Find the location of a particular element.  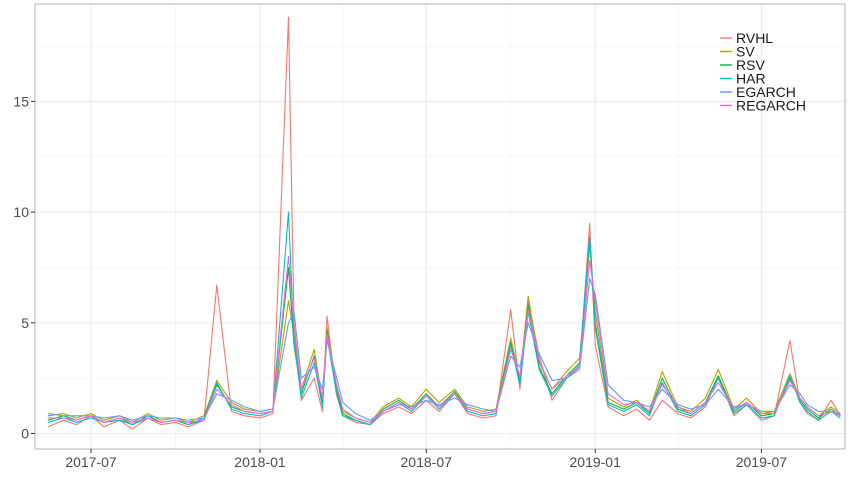

legend-label: REGARCH is located at coordinates (771, 106).